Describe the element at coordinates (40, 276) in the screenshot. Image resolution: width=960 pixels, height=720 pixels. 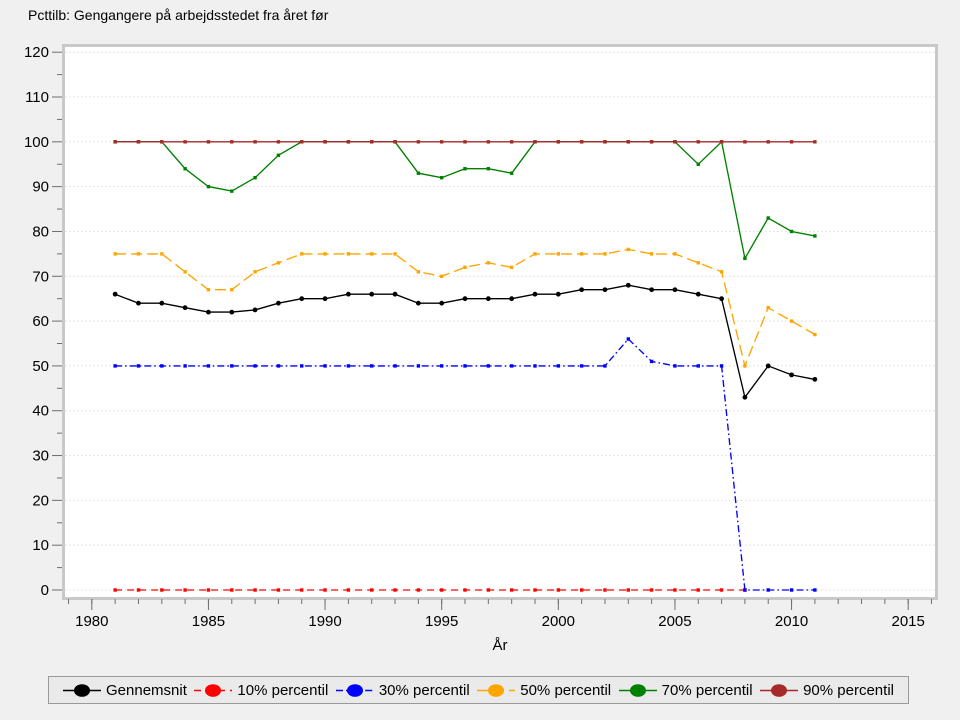
I see `y-tick-label: 70` at that location.